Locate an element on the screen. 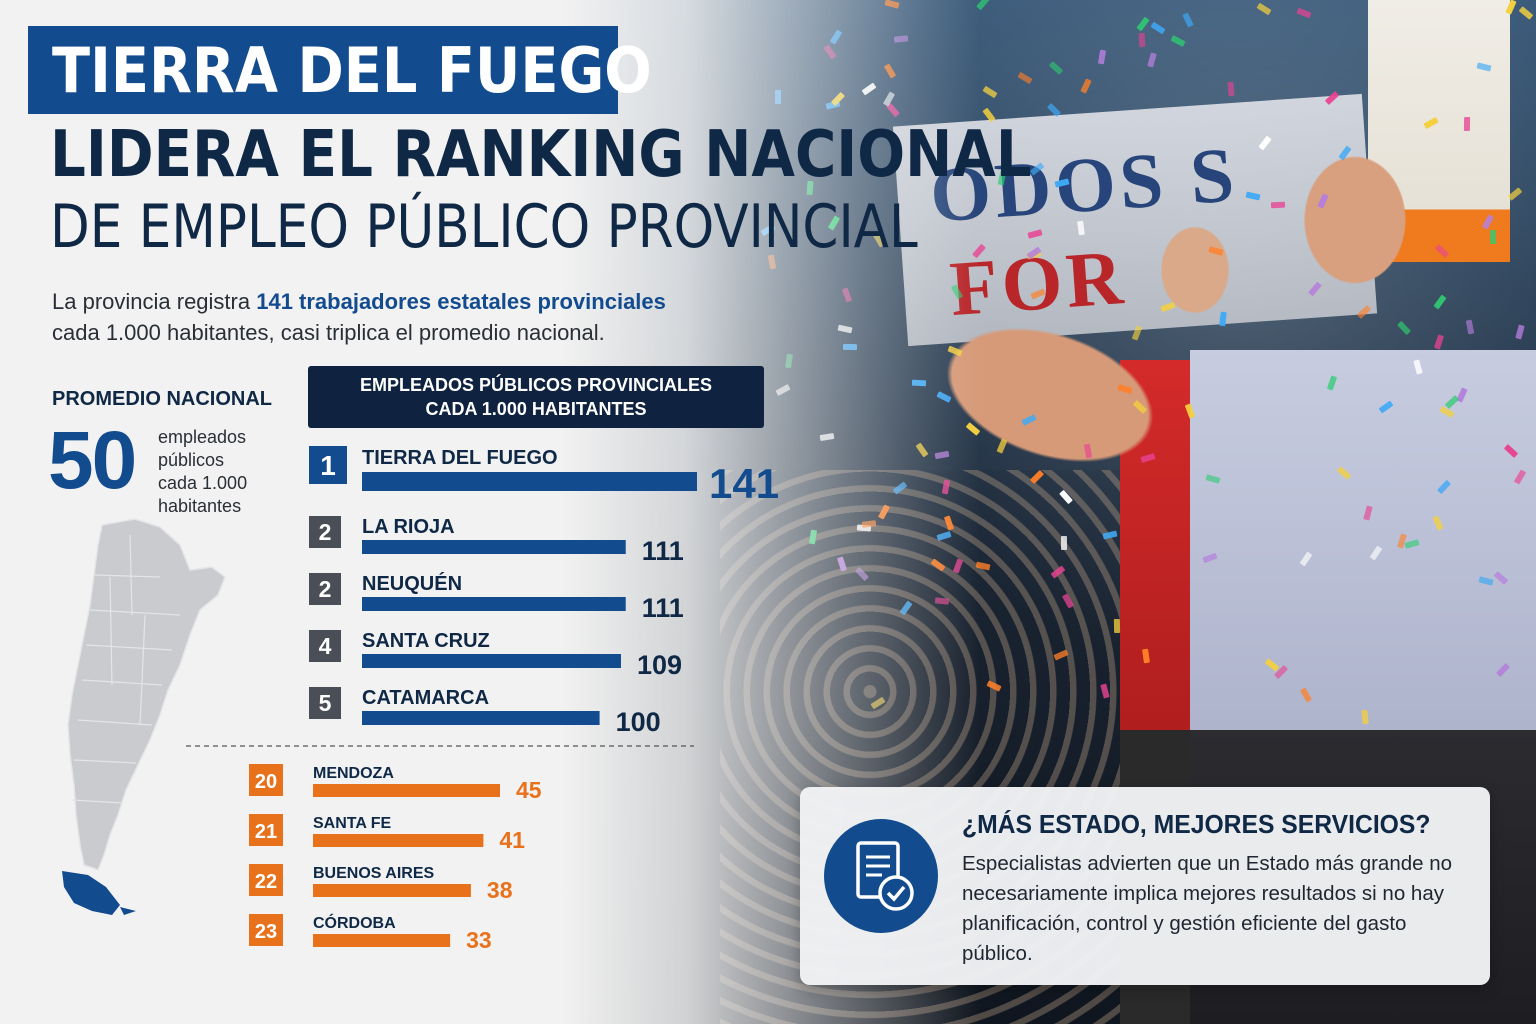 This screenshot has height=1024, width=1536. title-line-3: DE EMPLEO PÚBLICO PROVINCIAL is located at coordinates (484, 227).